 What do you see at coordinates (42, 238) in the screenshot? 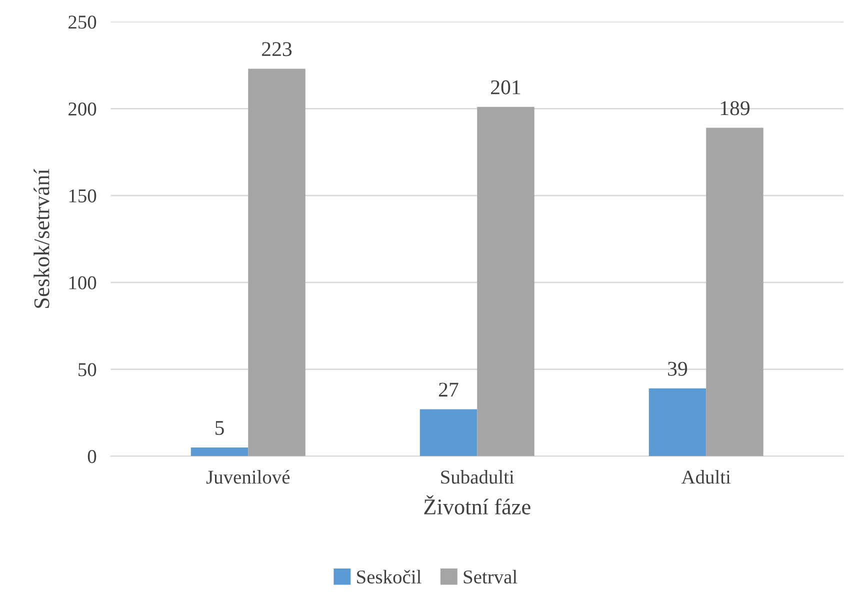
I see `y-axis-title: Seskok/setrvání` at bounding box center [42, 238].